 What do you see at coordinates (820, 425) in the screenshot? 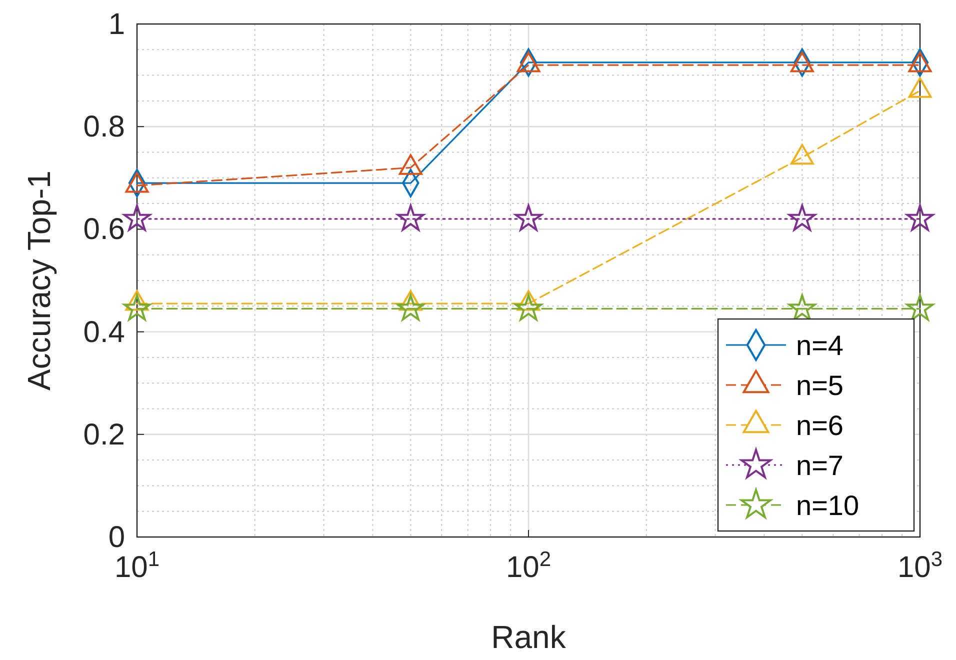
I see `legend-label: n=6` at bounding box center [820, 425].